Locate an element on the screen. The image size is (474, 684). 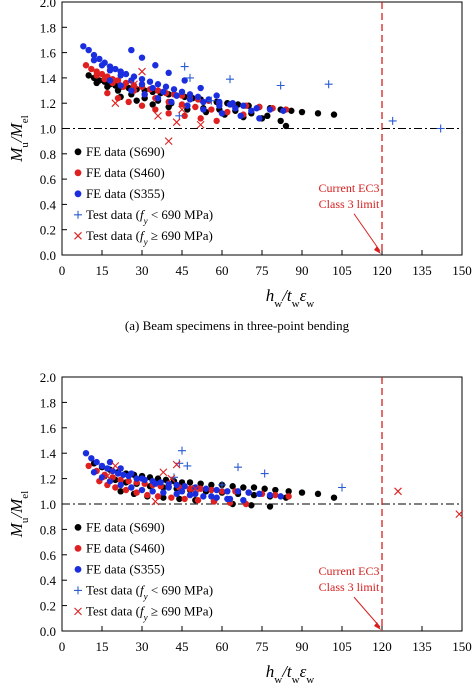
x-tick-label: 105 is located at coordinates (342, 646).